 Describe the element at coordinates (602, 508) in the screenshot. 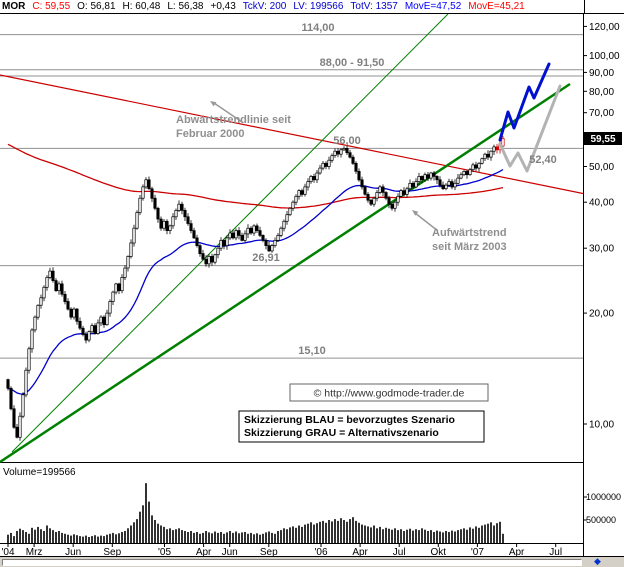

I see `volume-axis: 1000000 500000` at that location.